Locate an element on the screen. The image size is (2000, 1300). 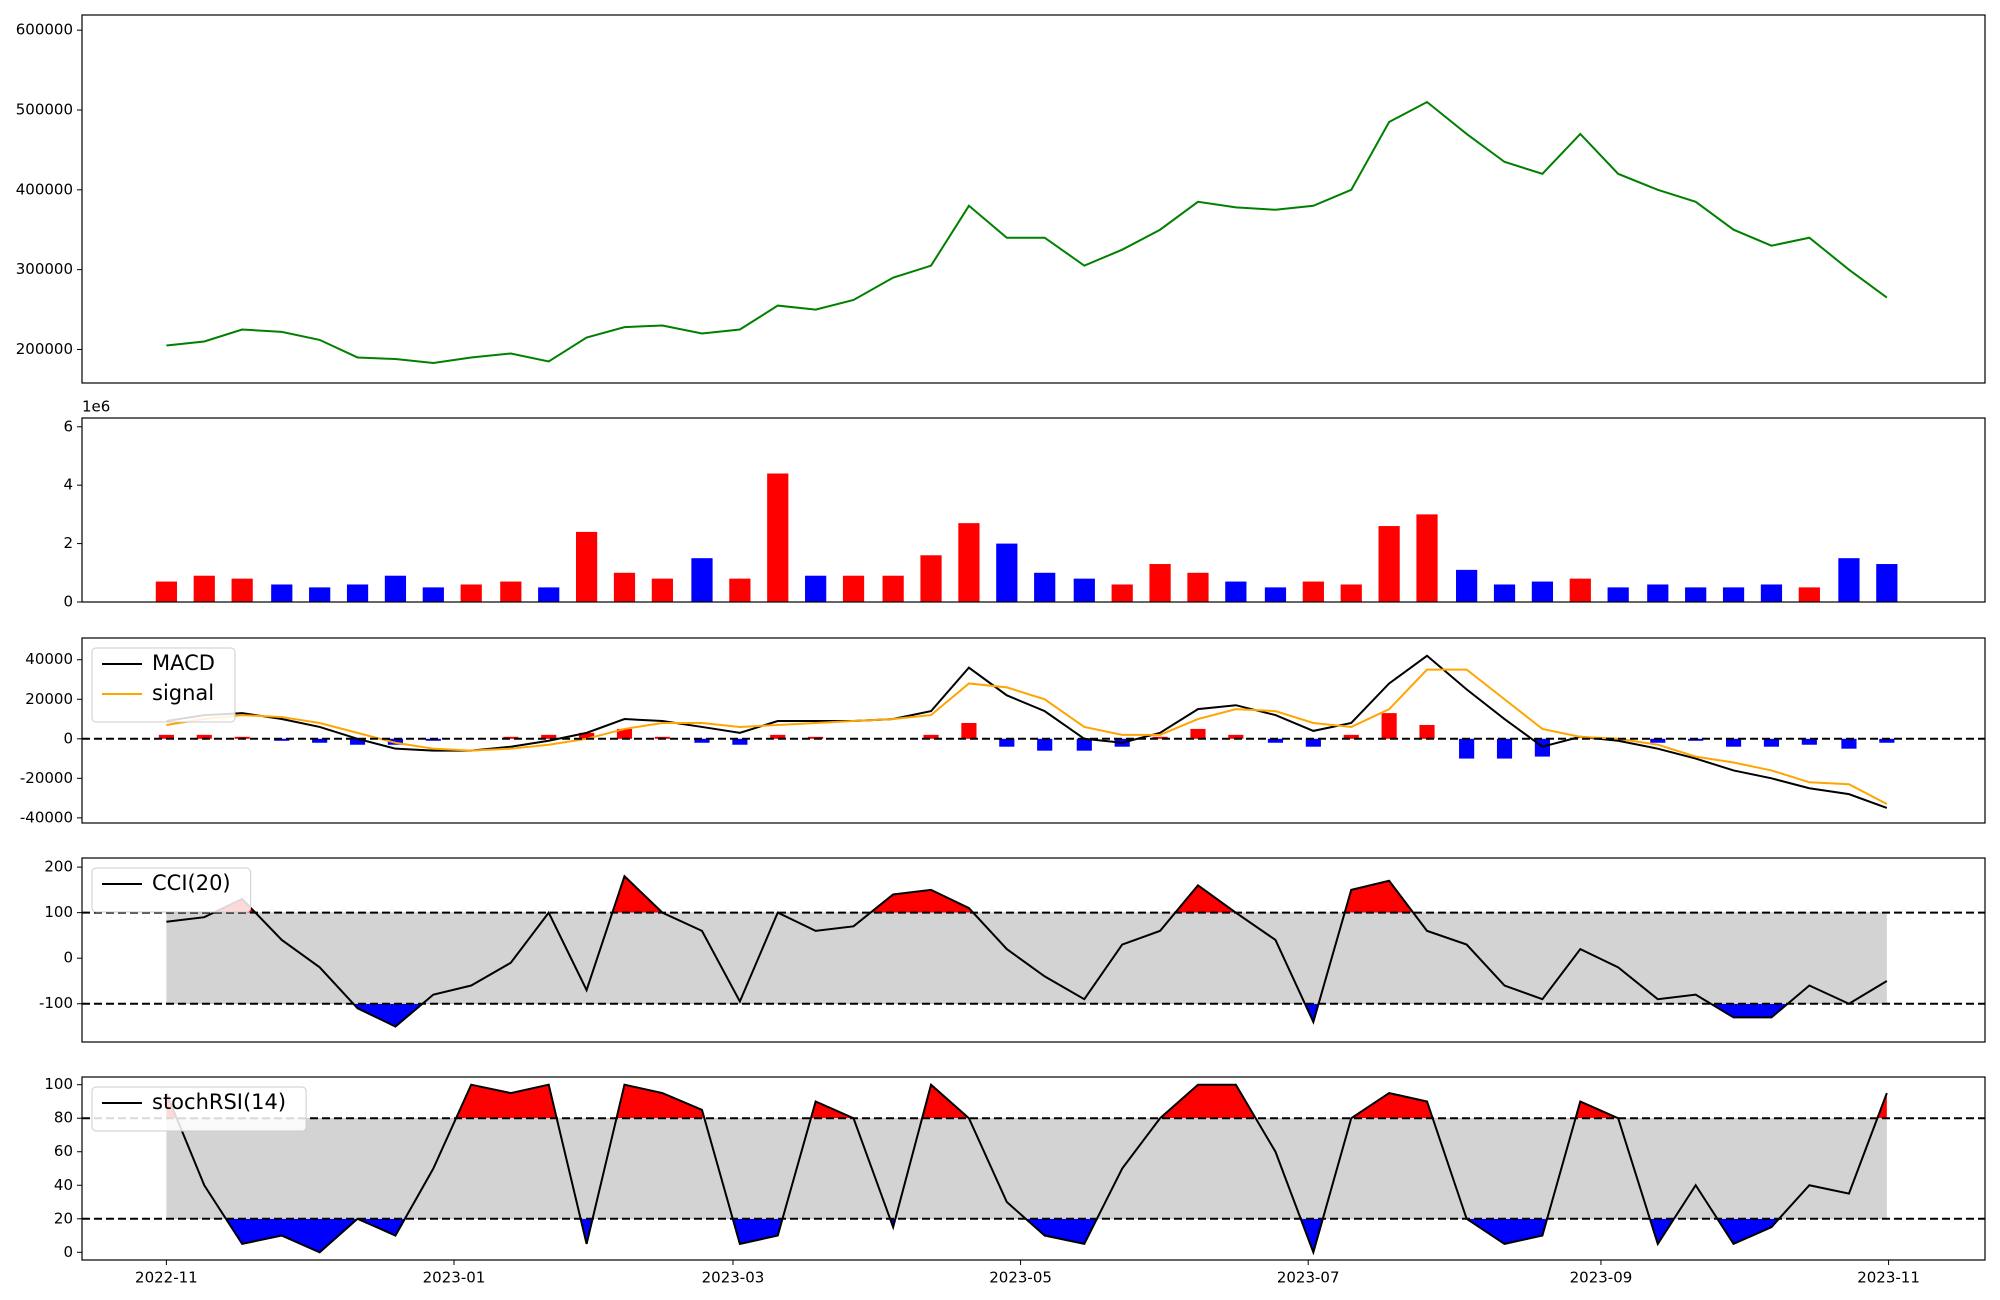
y-tick-label: 2 is located at coordinates (68, 543).